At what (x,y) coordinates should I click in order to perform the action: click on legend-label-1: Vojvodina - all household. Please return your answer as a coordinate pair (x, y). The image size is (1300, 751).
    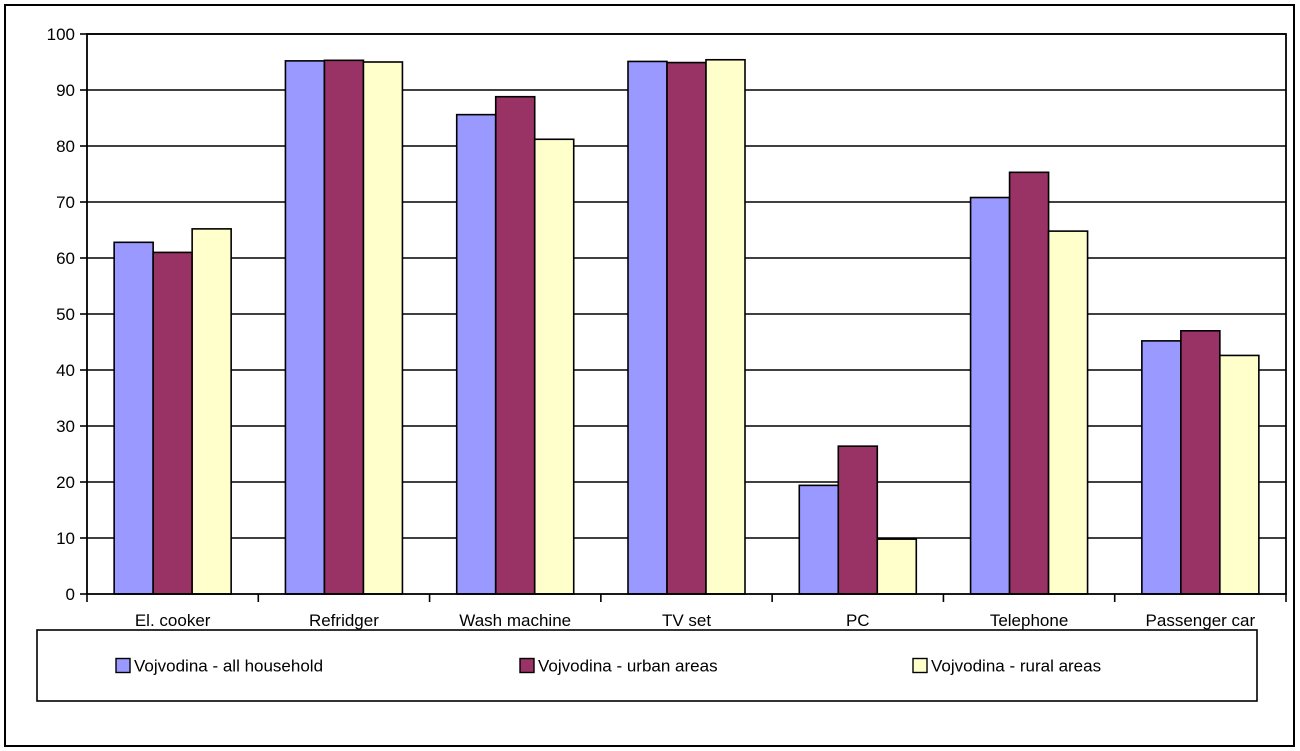
    Looking at the image, I should click on (228, 666).